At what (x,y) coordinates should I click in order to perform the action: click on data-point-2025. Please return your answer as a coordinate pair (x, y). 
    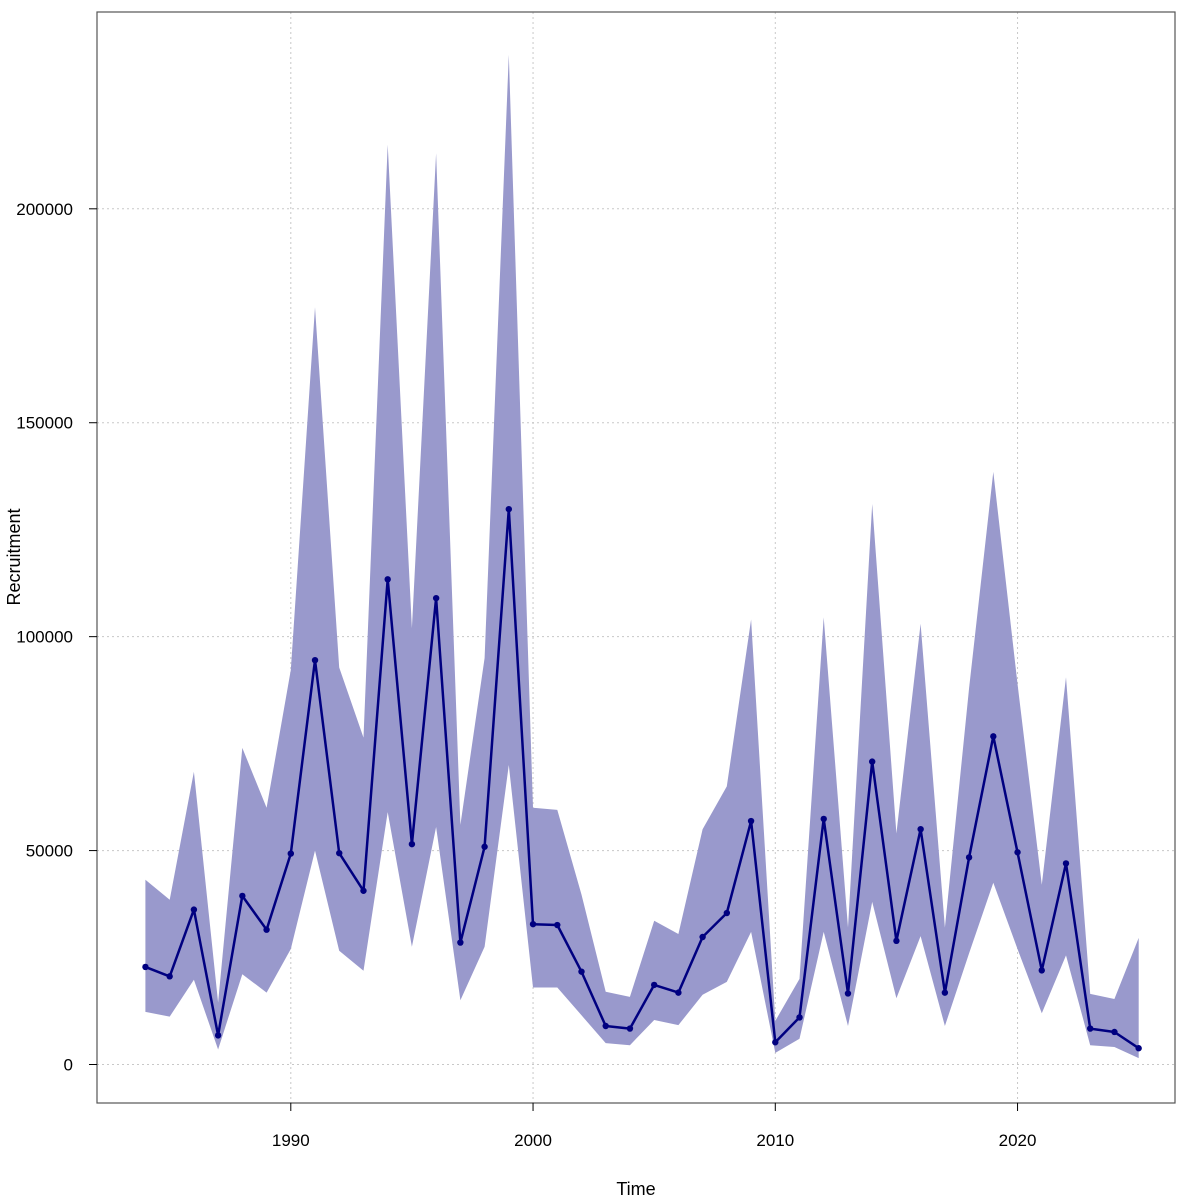
    Looking at the image, I should click on (1138, 1048).